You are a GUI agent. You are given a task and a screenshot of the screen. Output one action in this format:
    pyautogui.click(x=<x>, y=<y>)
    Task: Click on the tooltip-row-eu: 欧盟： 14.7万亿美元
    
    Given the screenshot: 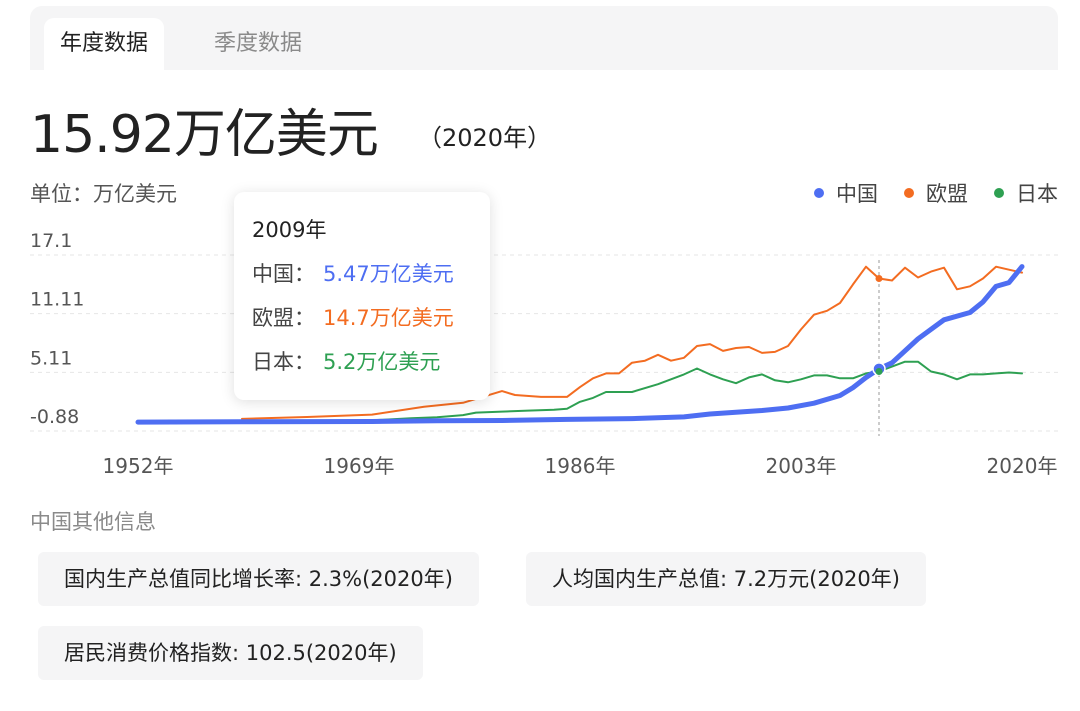 What is the action you would take?
    pyautogui.click(x=353, y=317)
    